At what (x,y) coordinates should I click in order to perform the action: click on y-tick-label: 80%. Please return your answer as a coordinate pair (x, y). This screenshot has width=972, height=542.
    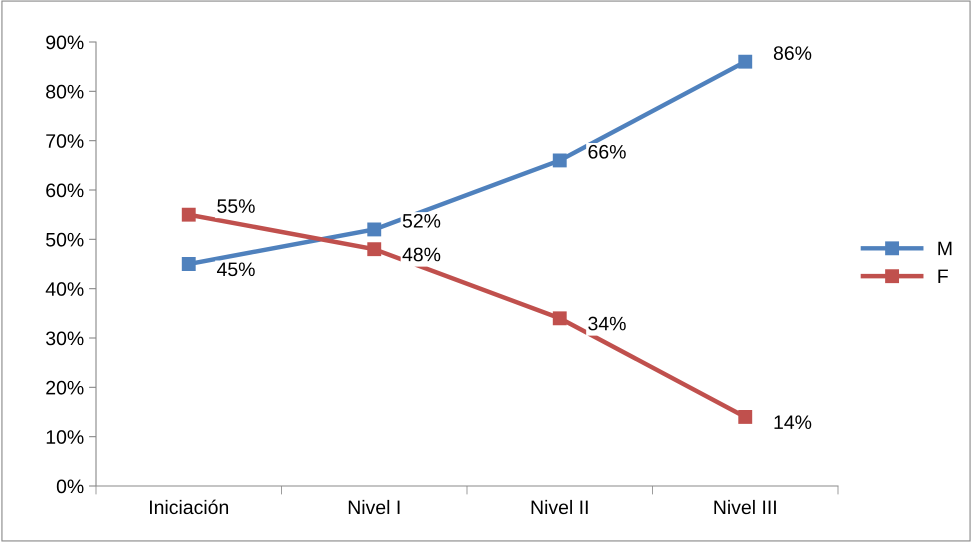
    Looking at the image, I should click on (65, 91).